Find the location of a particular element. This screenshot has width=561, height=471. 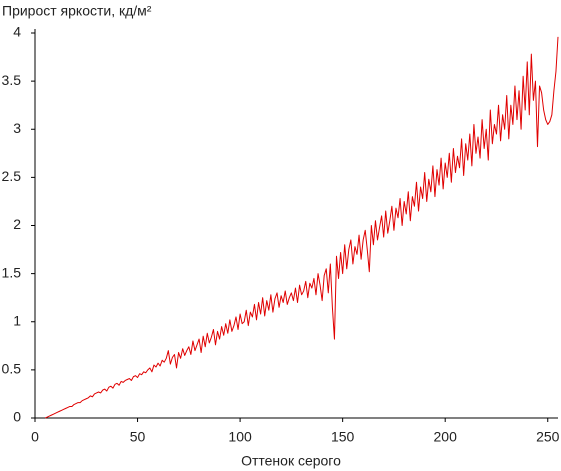

x-tick-label: 100 is located at coordinates (240, 437).